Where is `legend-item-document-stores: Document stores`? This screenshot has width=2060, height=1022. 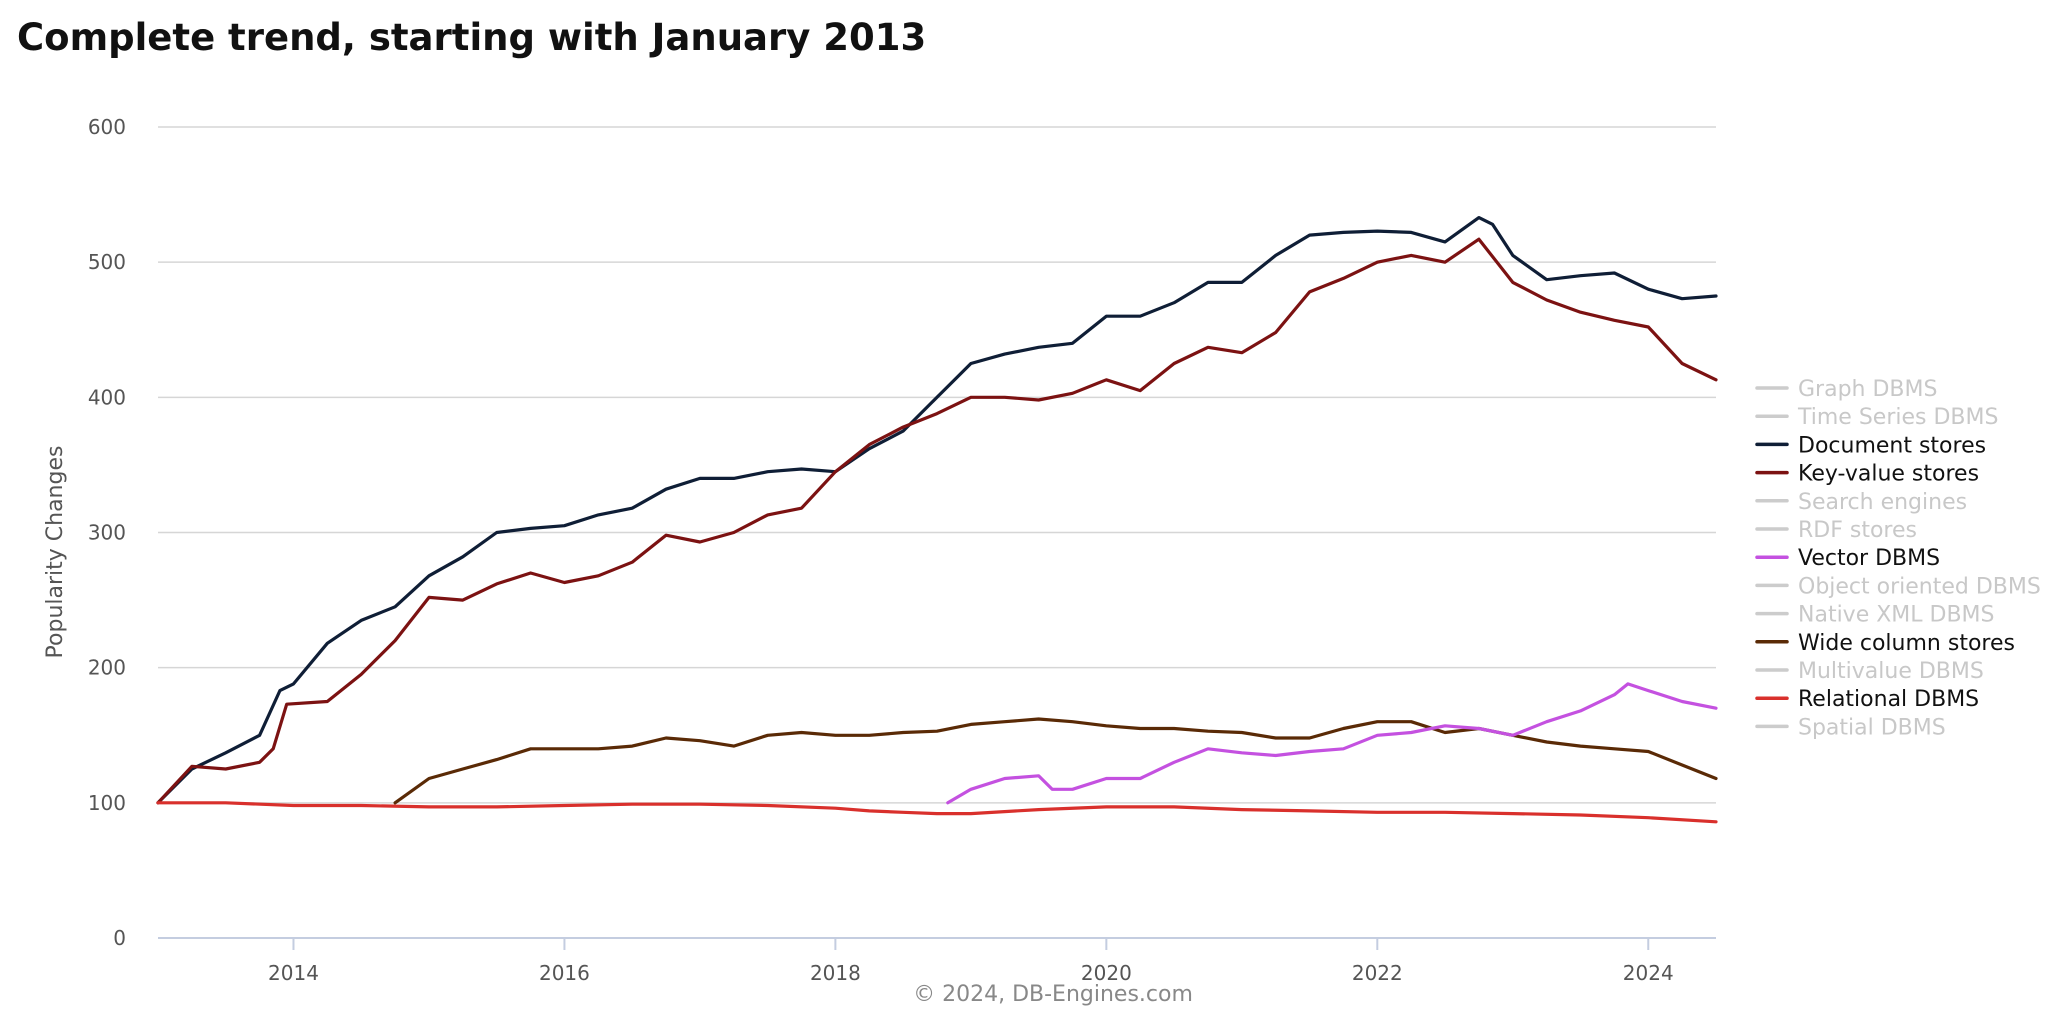 legend-item-document-stores: Document stores is located at coordinates (1870, 445).